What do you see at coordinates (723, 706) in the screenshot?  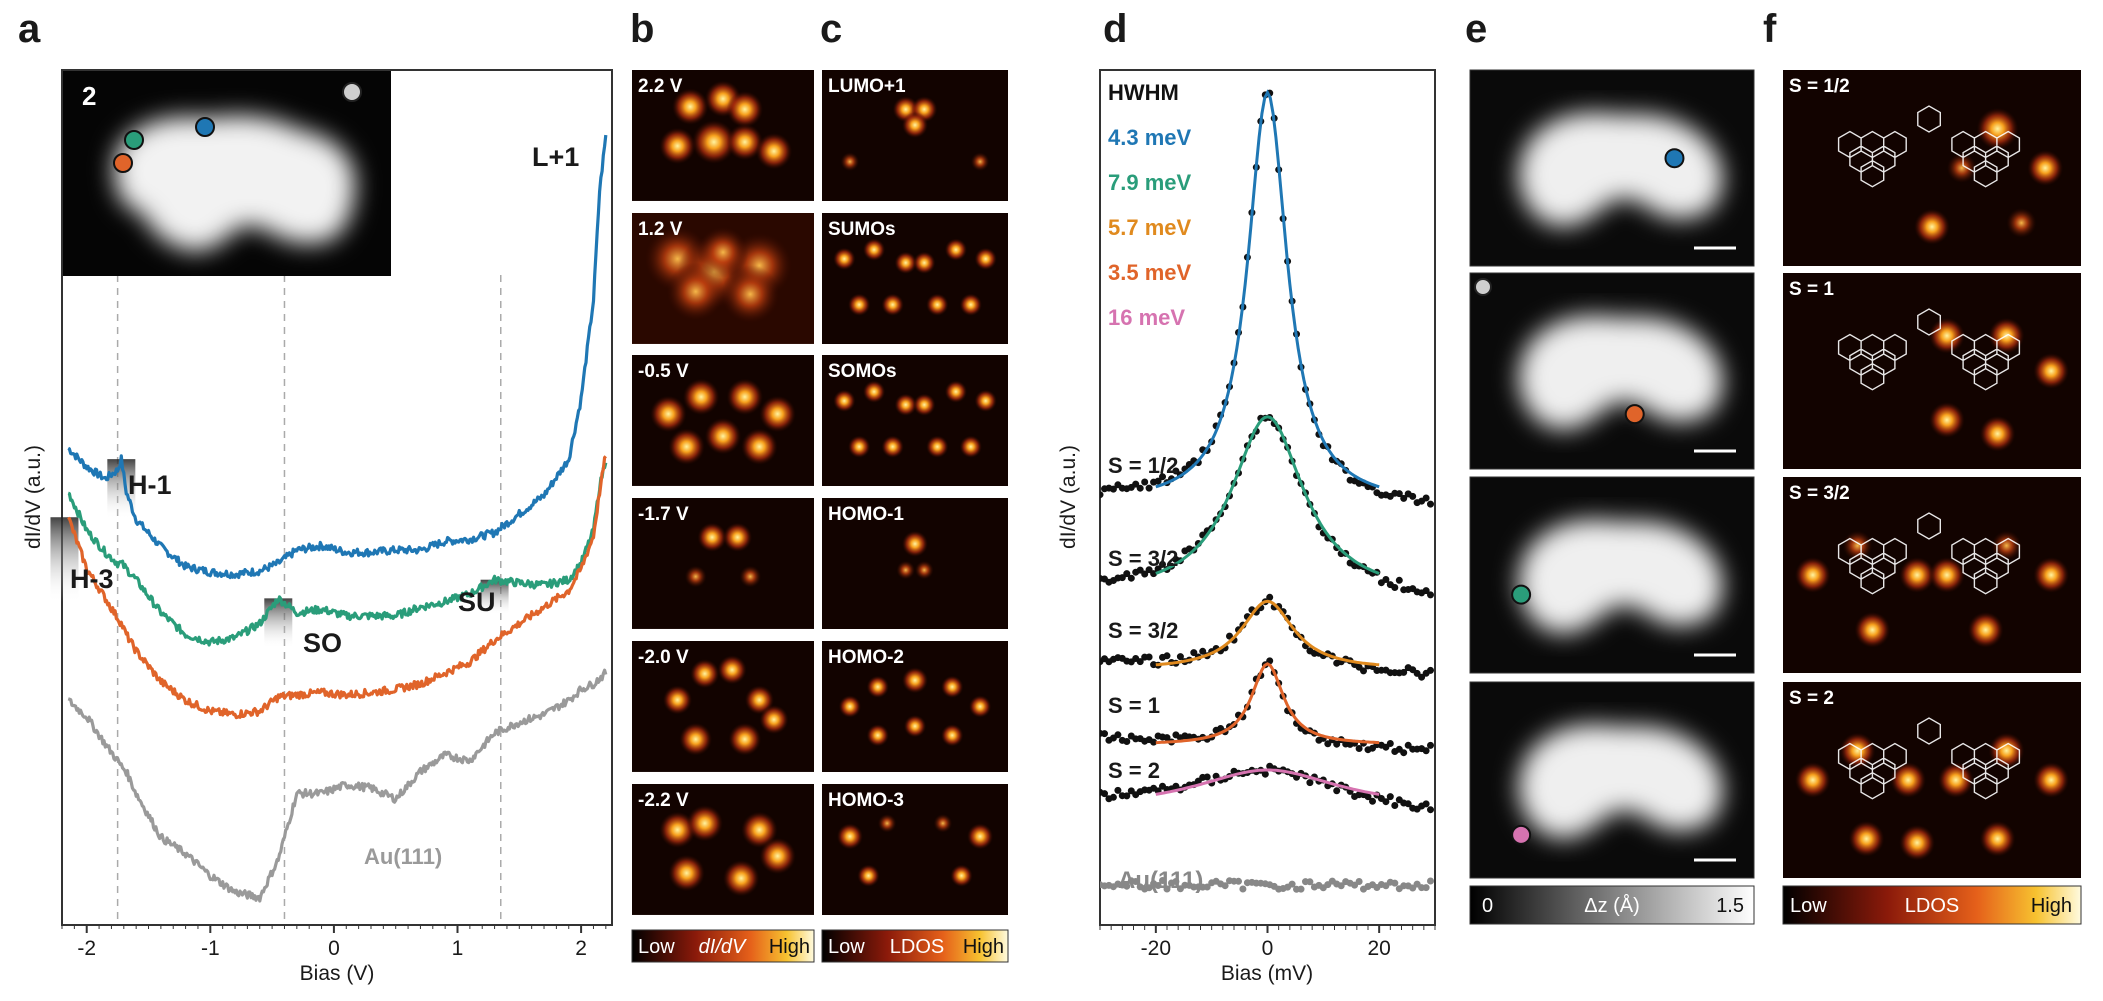 I see `tile-b-4: -2.0 V` at bounding box center [723, 706].